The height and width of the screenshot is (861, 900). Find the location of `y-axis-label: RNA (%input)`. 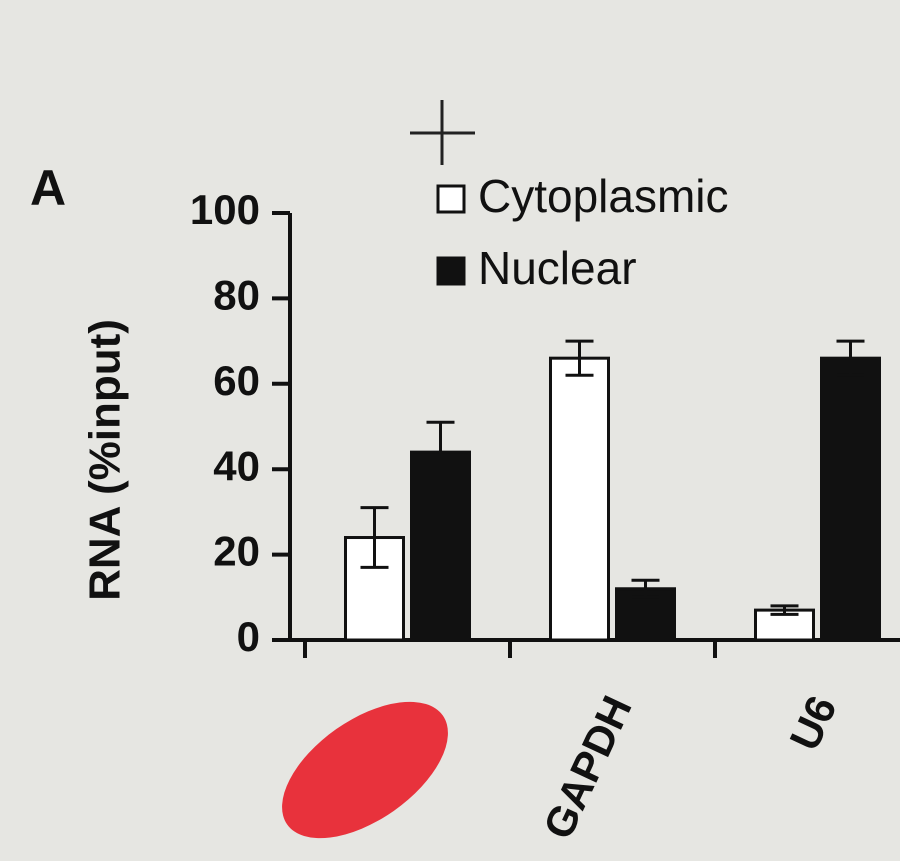

y-axis-label: RNA (%input) is located at coordinates (105, 460).